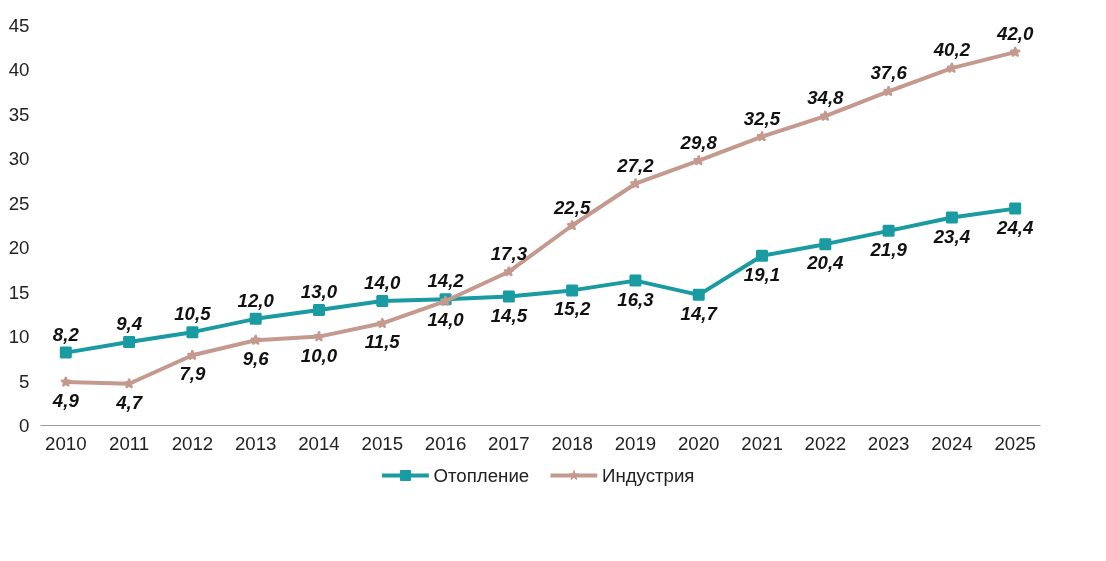  I want to click on x-tick-label: 2018, so click(572, 443).